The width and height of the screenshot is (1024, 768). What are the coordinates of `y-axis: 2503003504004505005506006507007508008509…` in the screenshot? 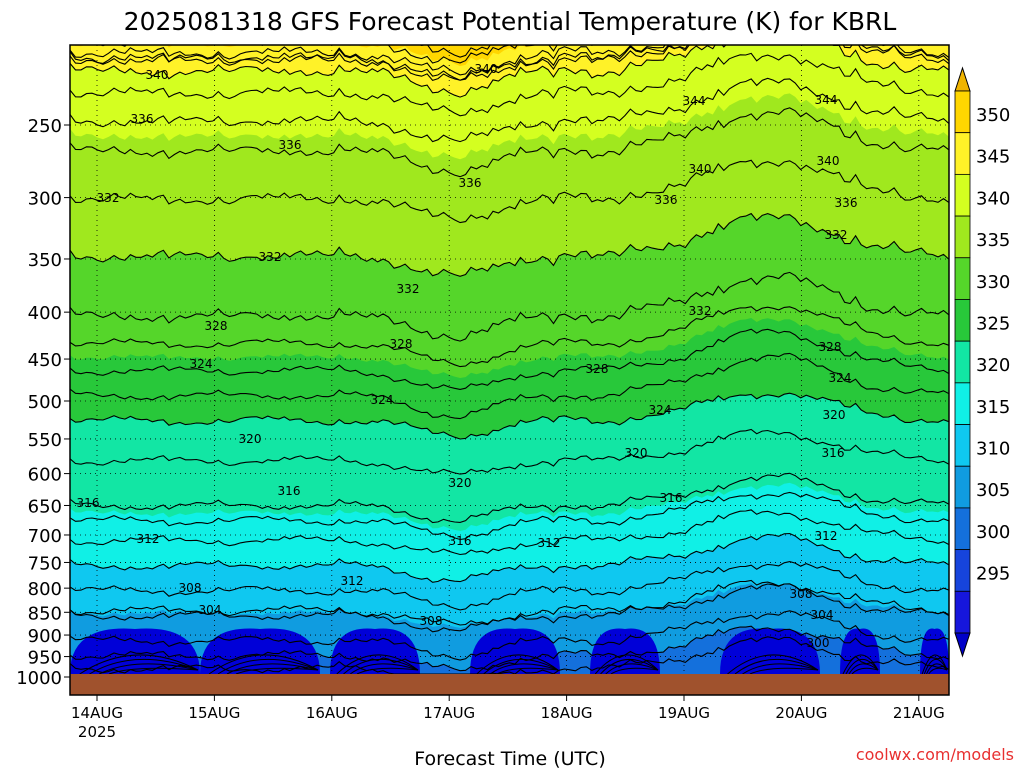 It's located at (43, 402).